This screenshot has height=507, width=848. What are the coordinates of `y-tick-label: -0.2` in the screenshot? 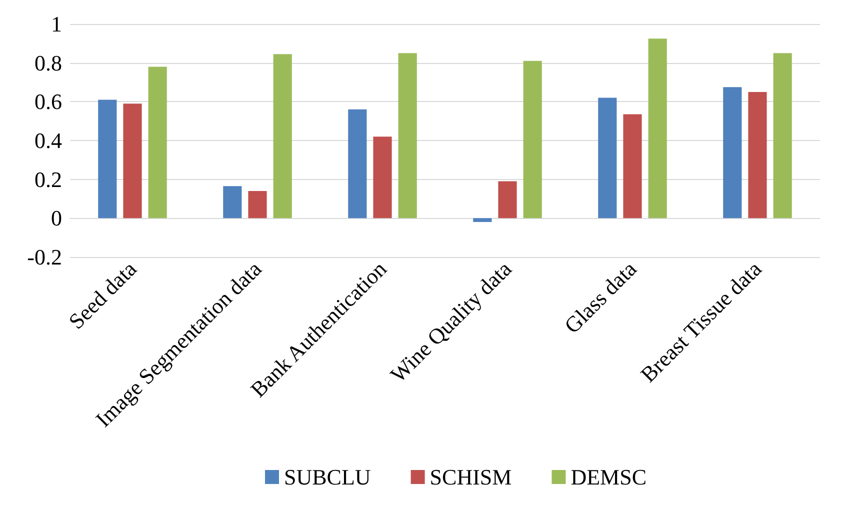 It's located at (44, 257).